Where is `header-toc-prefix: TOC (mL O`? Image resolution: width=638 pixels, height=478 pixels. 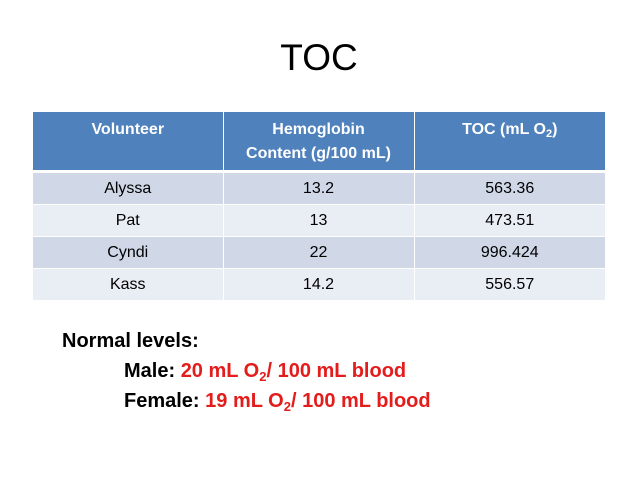
header-toc-prefix: TOC (mL O is located at coordinates (504, 129).